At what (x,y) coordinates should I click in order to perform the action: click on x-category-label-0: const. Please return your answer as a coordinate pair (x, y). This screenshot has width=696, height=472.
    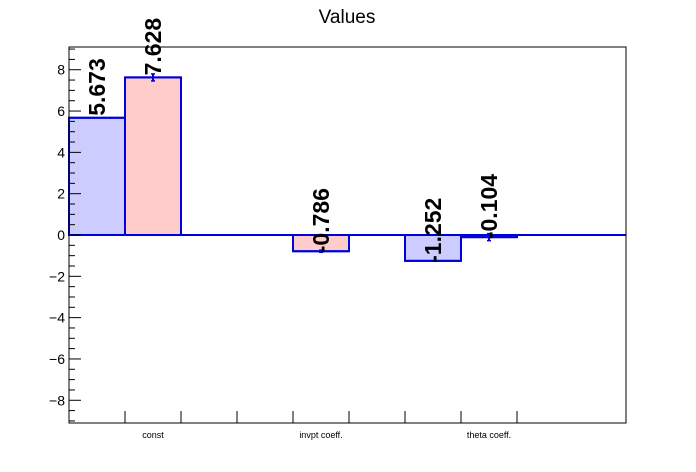
    Looking at the image, I should click on (153, 435).